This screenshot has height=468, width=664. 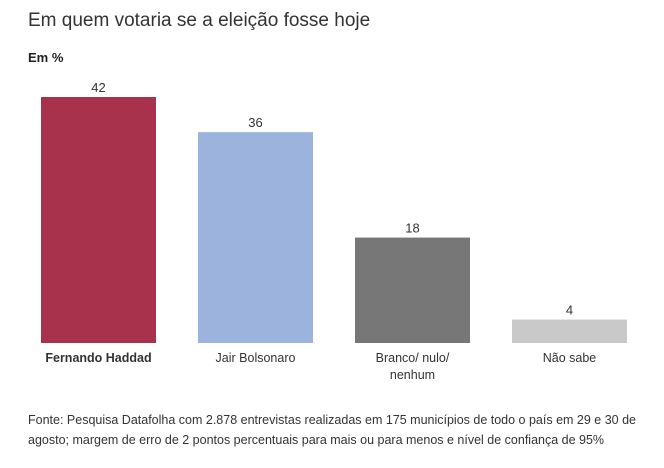 What do you see at coordinates (46, 57) in the screenshot?
I see `unit-label: Em %` at bounding box center [46, 57].